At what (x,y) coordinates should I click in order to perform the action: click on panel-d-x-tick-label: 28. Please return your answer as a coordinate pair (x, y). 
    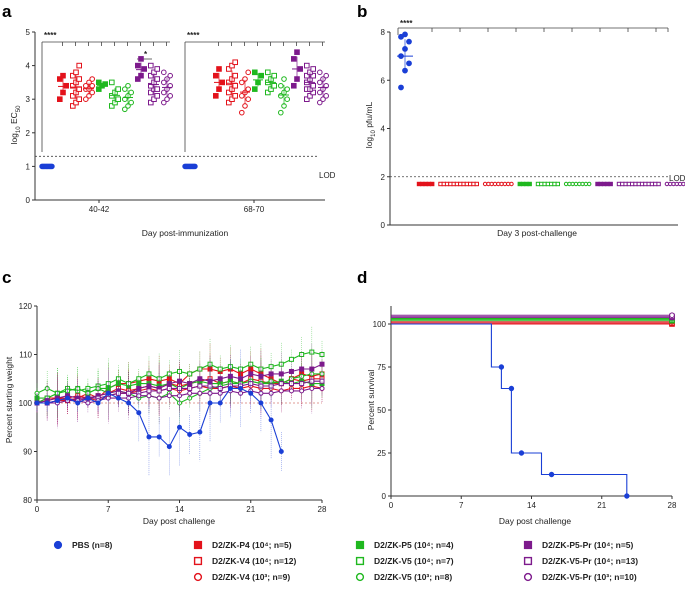
    Looking at the image, I should click on (672, 505).